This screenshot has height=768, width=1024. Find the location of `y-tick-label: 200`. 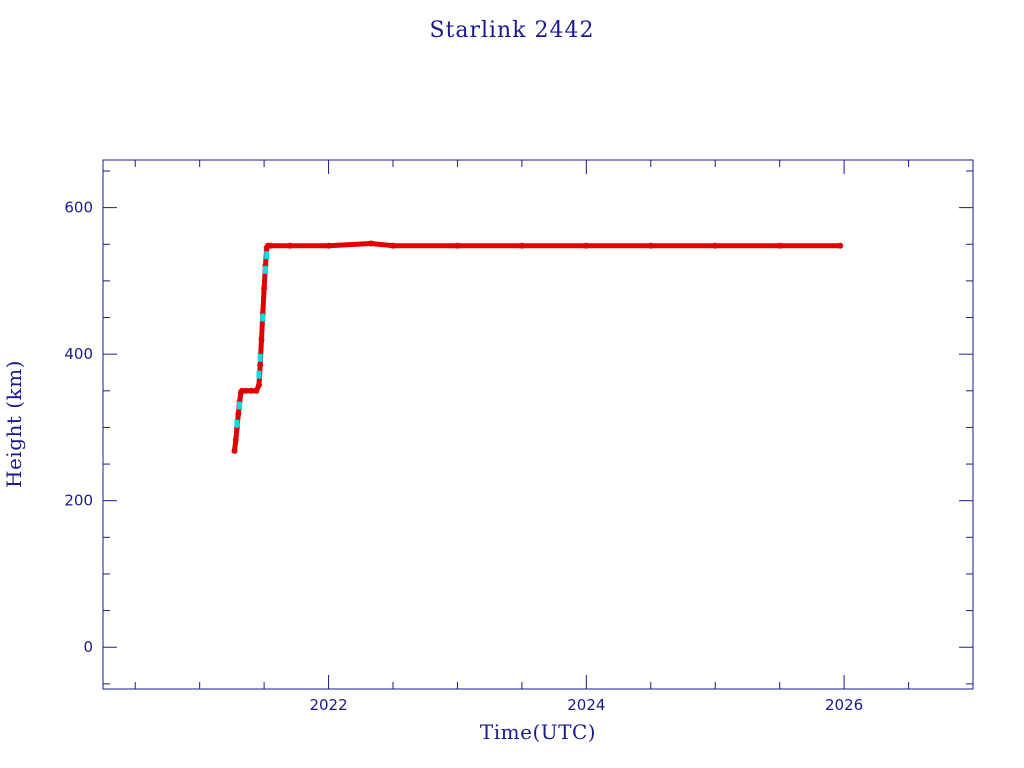

y-tick-label: 200 is located at coordinates (78, 501).